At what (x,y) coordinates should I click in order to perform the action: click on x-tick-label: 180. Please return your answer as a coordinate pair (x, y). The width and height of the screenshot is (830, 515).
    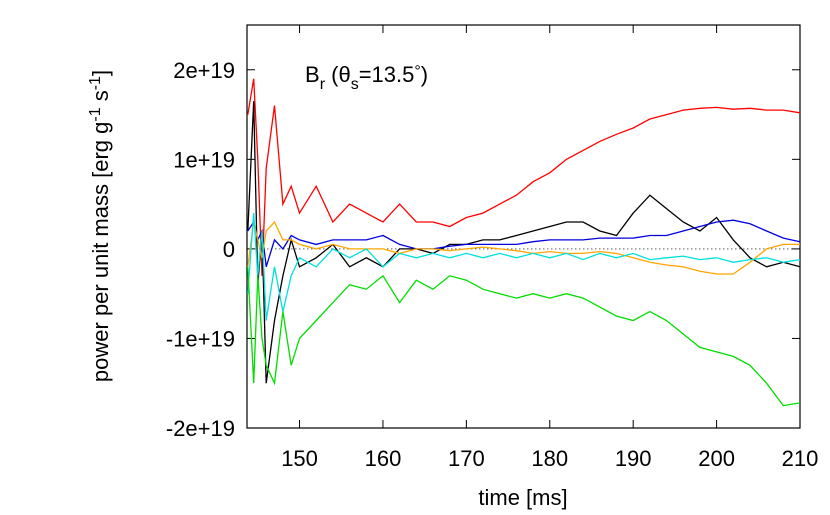
    Looking at the image, I should click on (549, 458).